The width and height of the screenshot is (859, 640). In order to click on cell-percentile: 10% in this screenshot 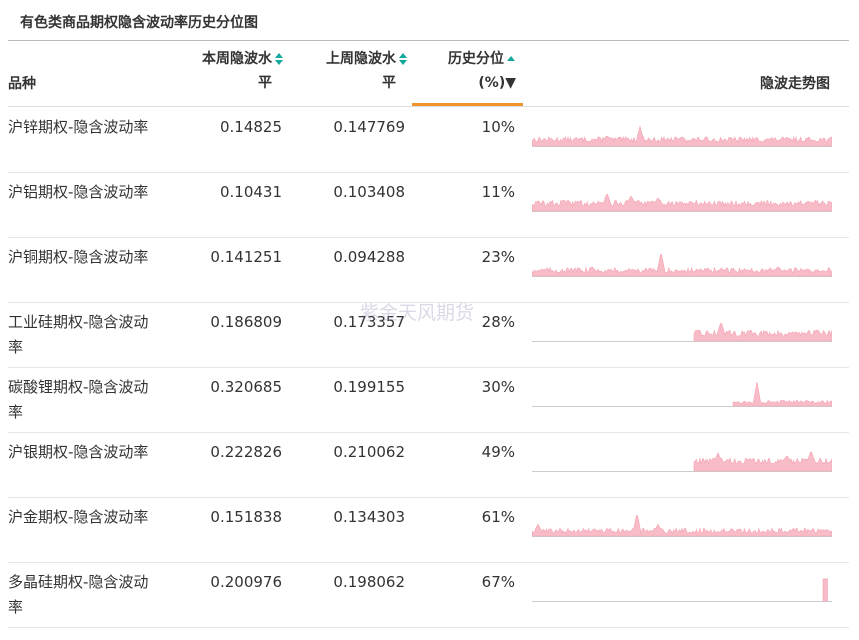, I will do `click(460, 127)`.